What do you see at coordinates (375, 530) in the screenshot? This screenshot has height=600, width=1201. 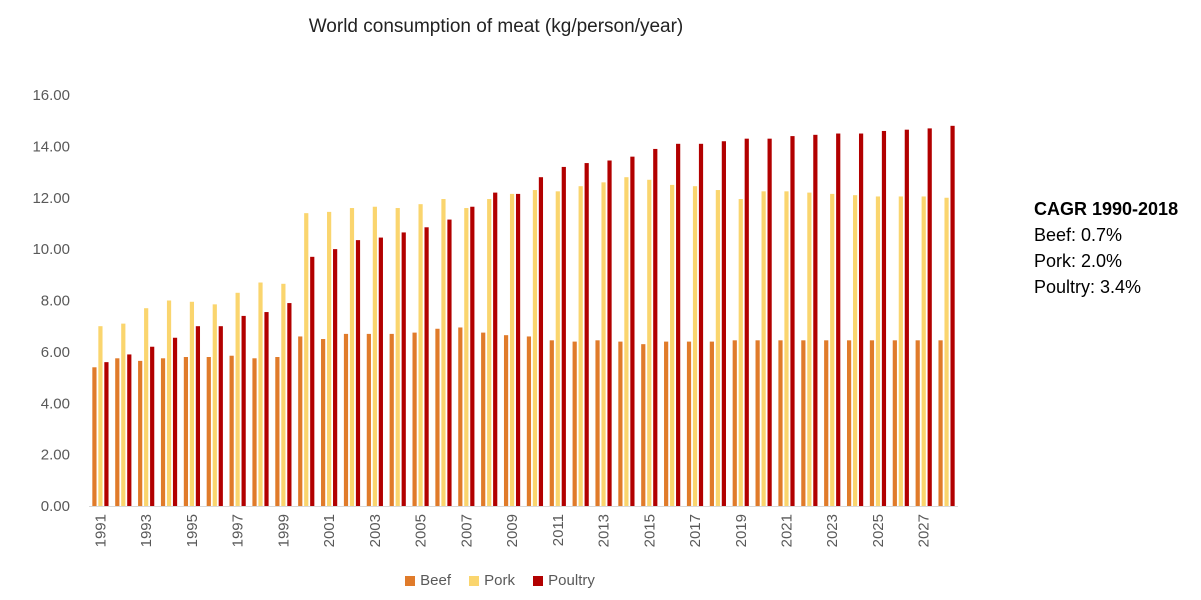 I see `x-tick-label: 2003` at bounding box center [375, 530].